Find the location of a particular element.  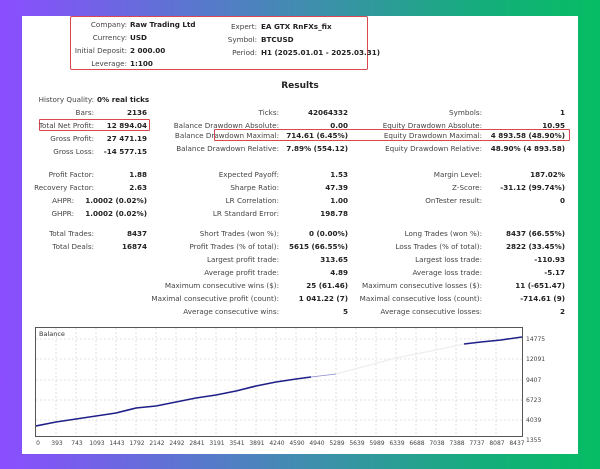

x-tick: 7388 is located at coordinates (457, 443).